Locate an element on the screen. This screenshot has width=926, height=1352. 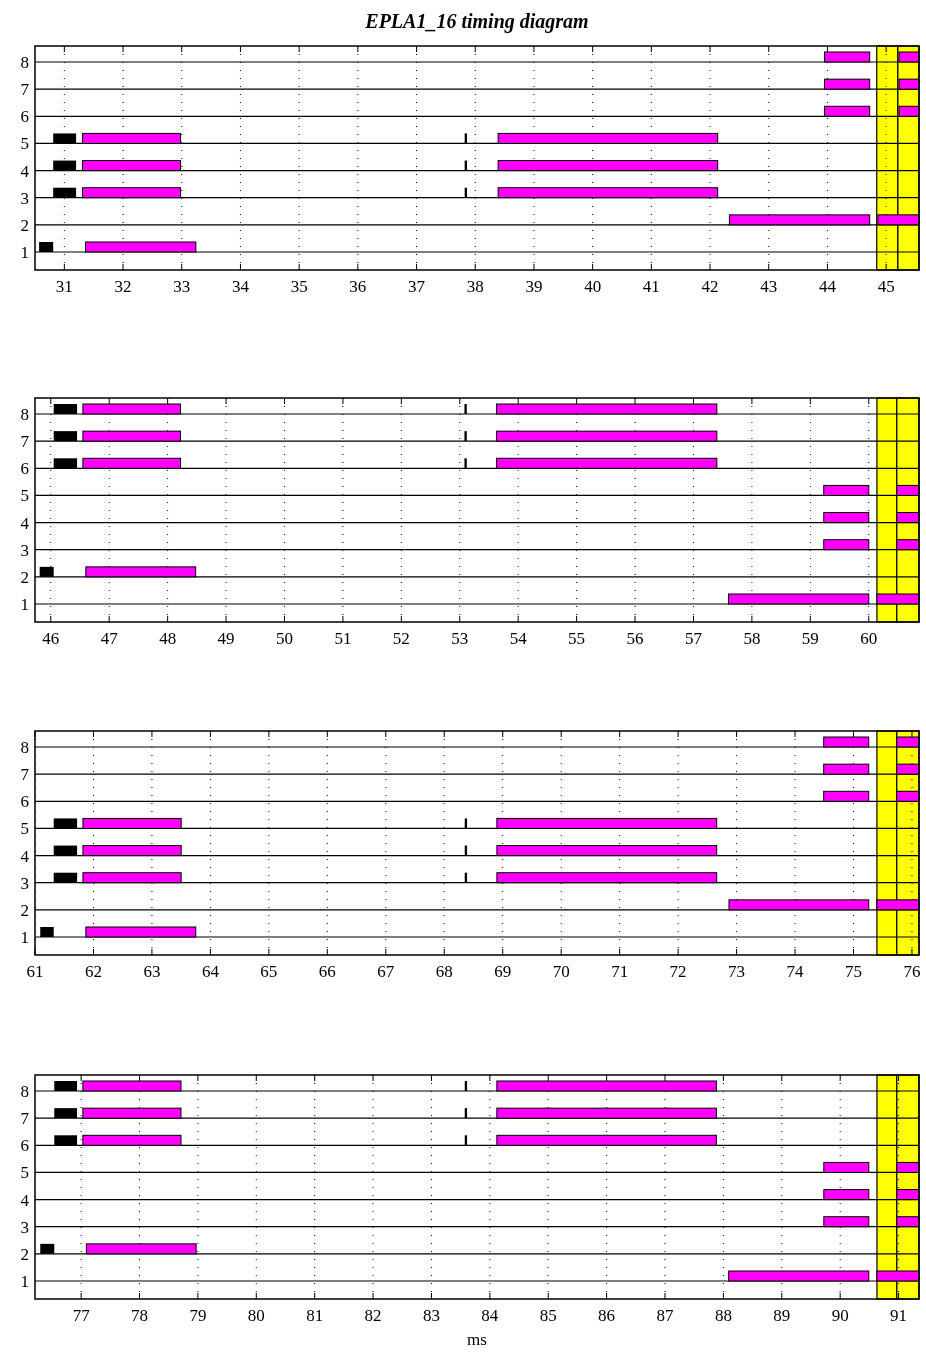
x-tick-label: 33 is located at coordinates (182, 286).